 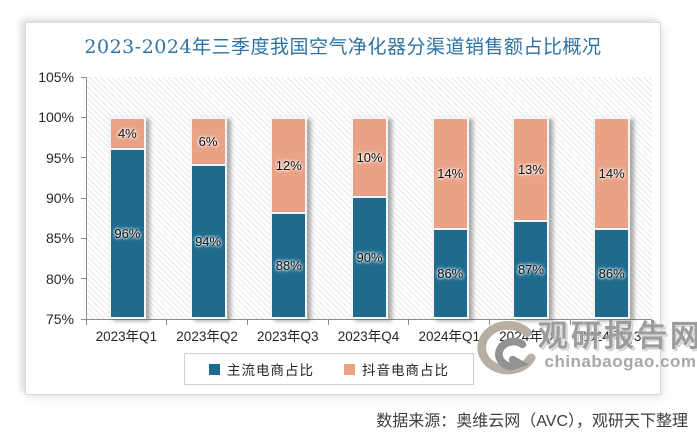 I want to click on bar-slot: 12% 88%, so click(x=288, y=198).